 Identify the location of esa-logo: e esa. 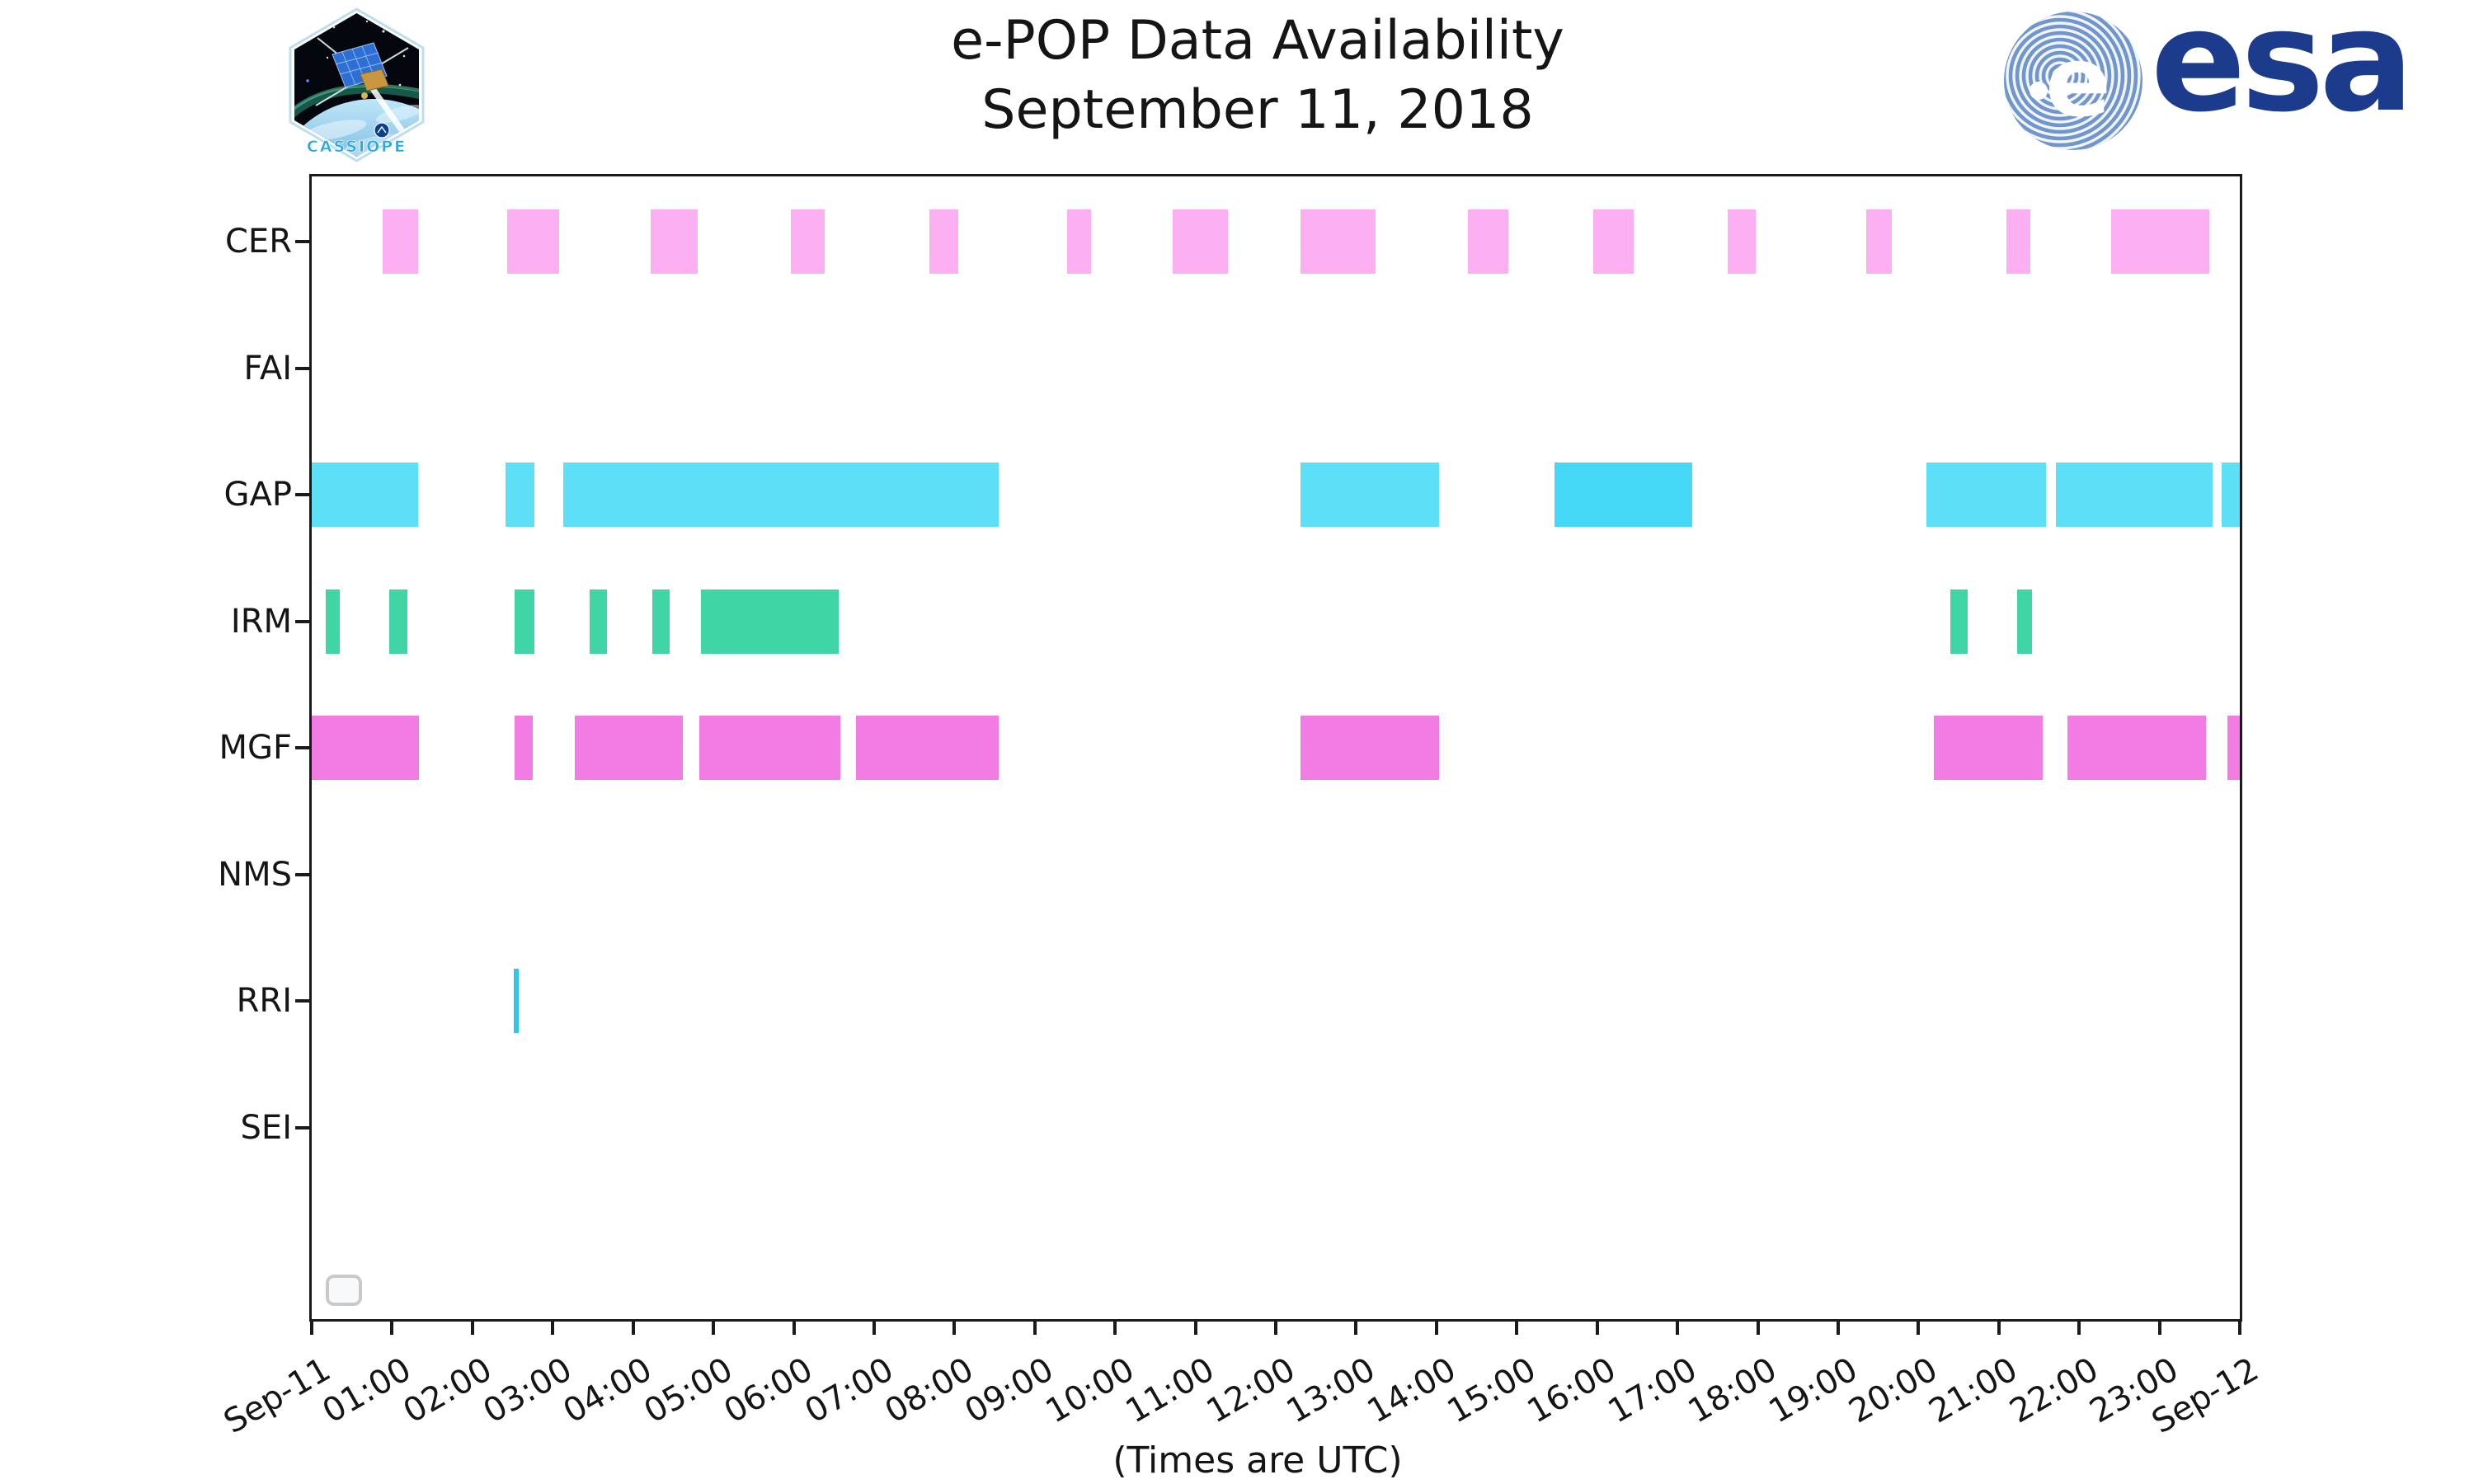
(2233, 79).